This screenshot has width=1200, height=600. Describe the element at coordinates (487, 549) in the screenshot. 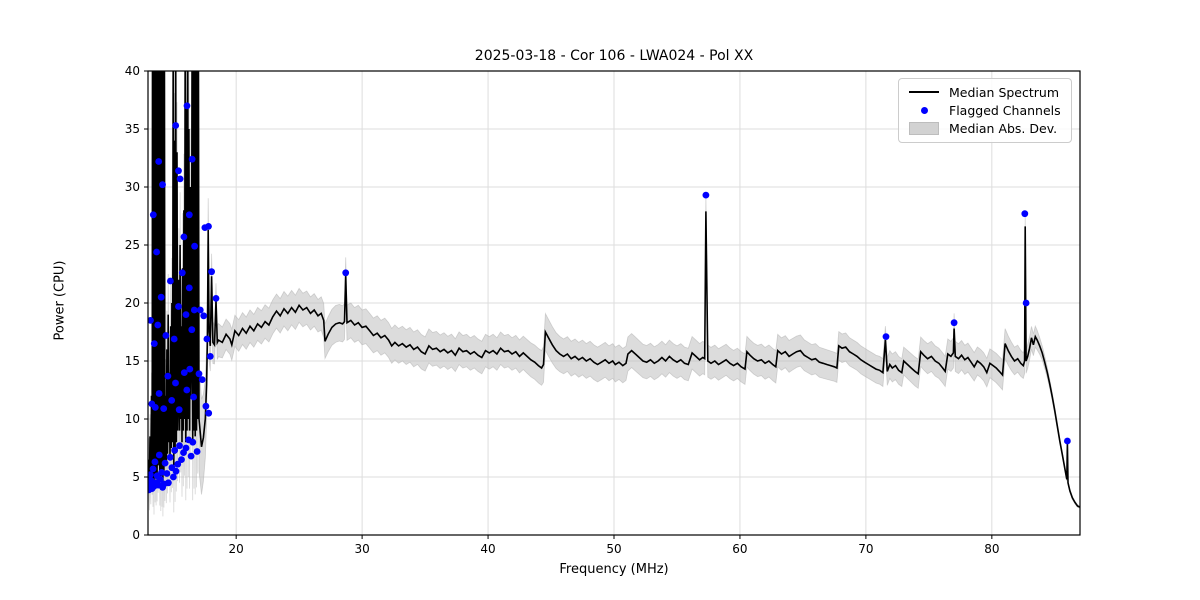

I see `x-tick-label: 40` at that location.